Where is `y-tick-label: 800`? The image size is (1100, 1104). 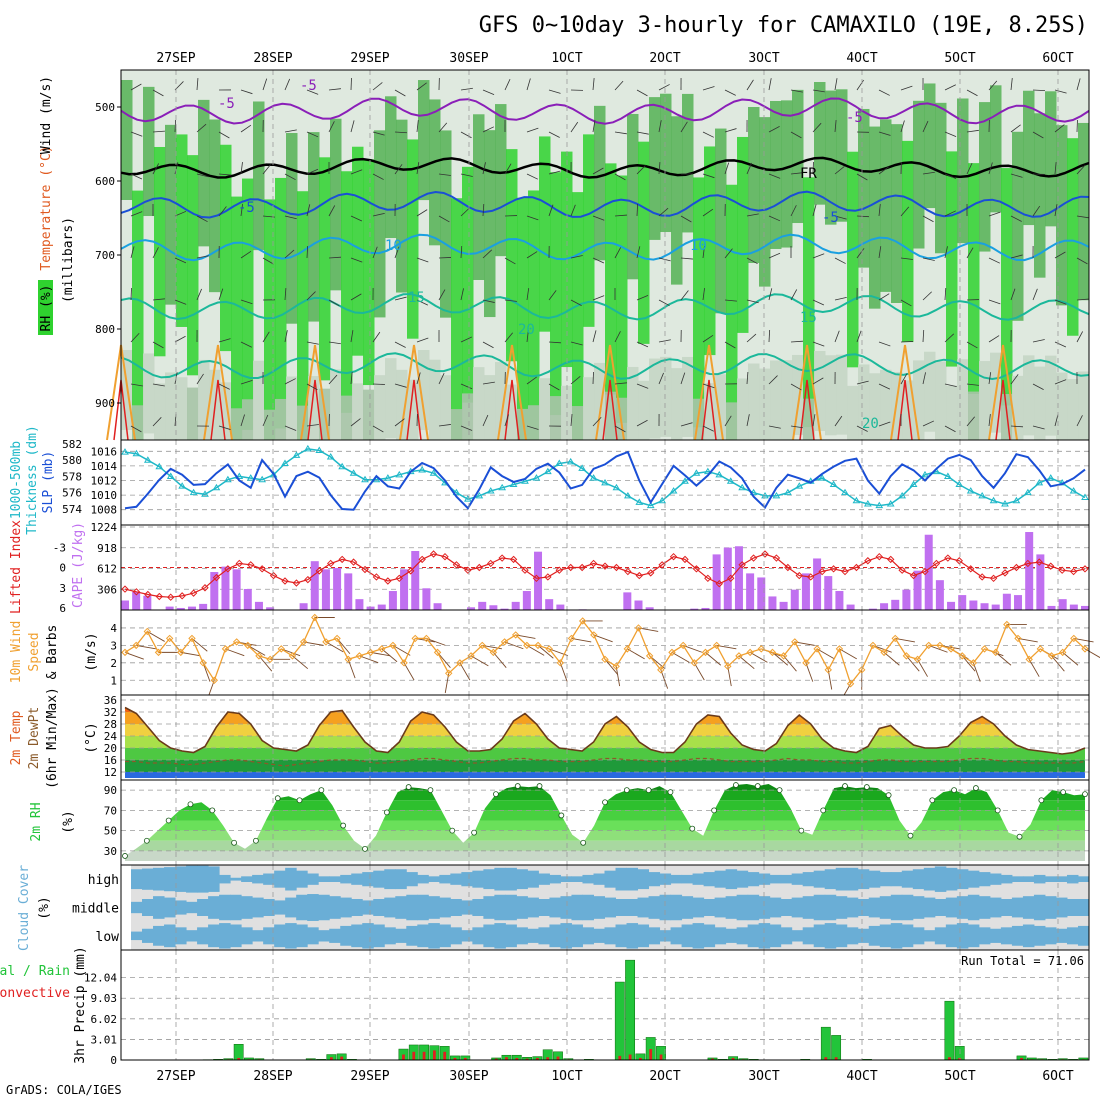
y-tick-label: 800 is located at coordinates (105, 329).